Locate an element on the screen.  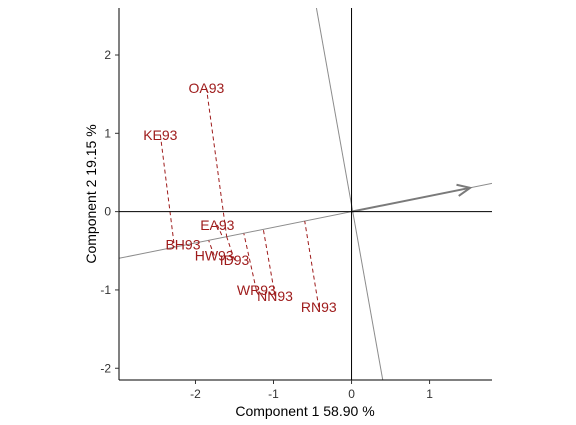
projection-line-ke93 is located at coordinates (167, 190).